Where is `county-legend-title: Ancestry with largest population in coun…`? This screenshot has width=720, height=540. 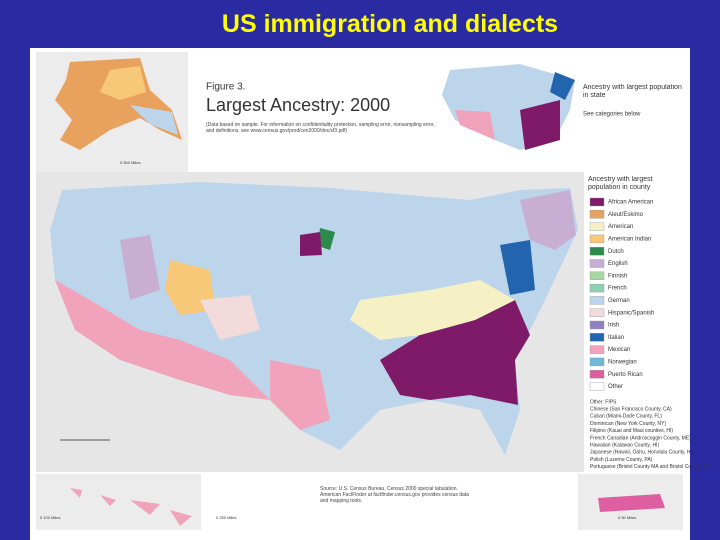
county-legend-title: Ancestry with largest population in coun… is located at coordinates (620, 183).